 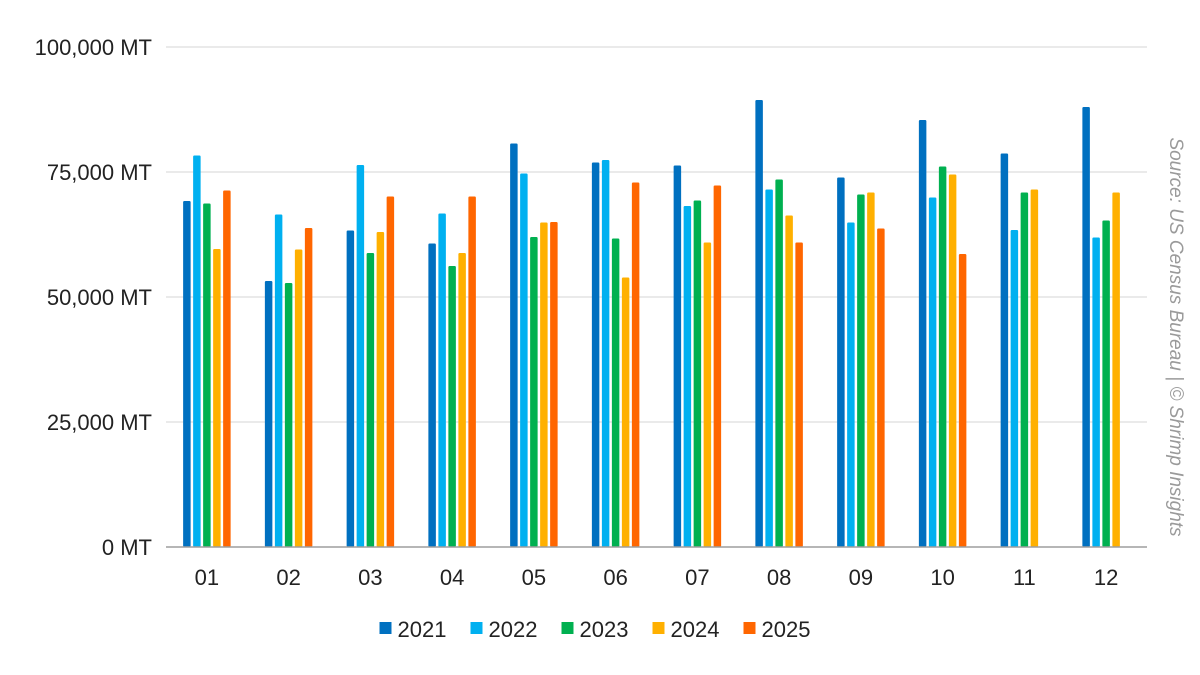 I want to click on legend: 2021 2022 2023 2024 2025, so click(x=595, y=629).